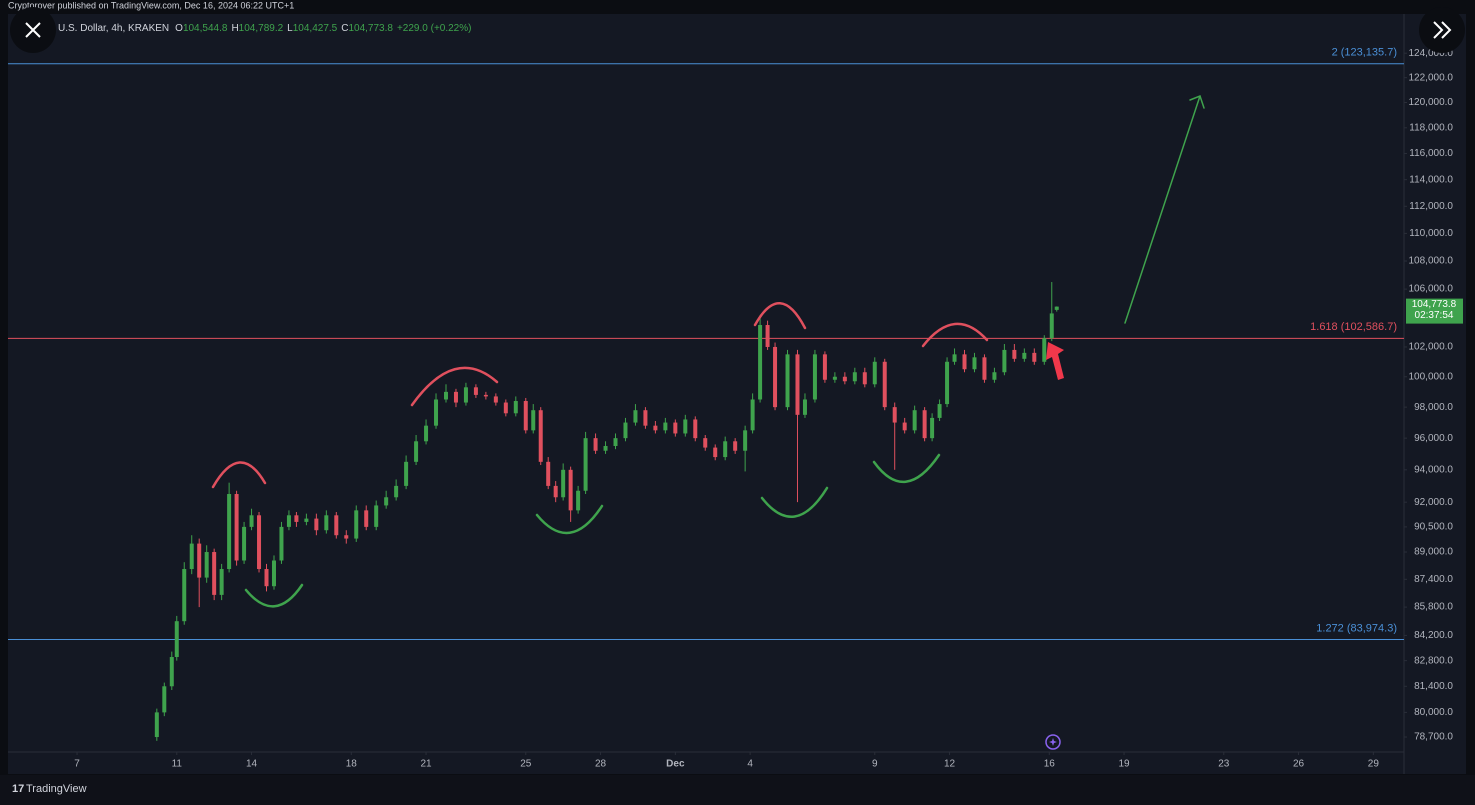 Image resolution: width=1475 pixels, height=805 pixels. I want to click on y-tick-label: 120,000.0, so click(1431, 102).